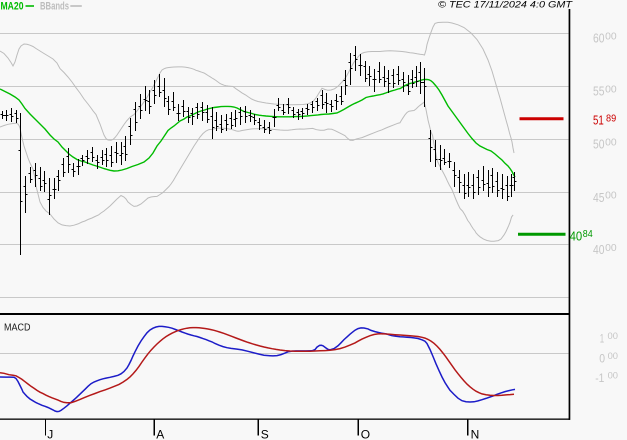 The image size is (627, 440). What do you see at coordinates (608, 358) in the screenshot?
I see `svg-text:000: 0 00` at bounding box center [608, 358].